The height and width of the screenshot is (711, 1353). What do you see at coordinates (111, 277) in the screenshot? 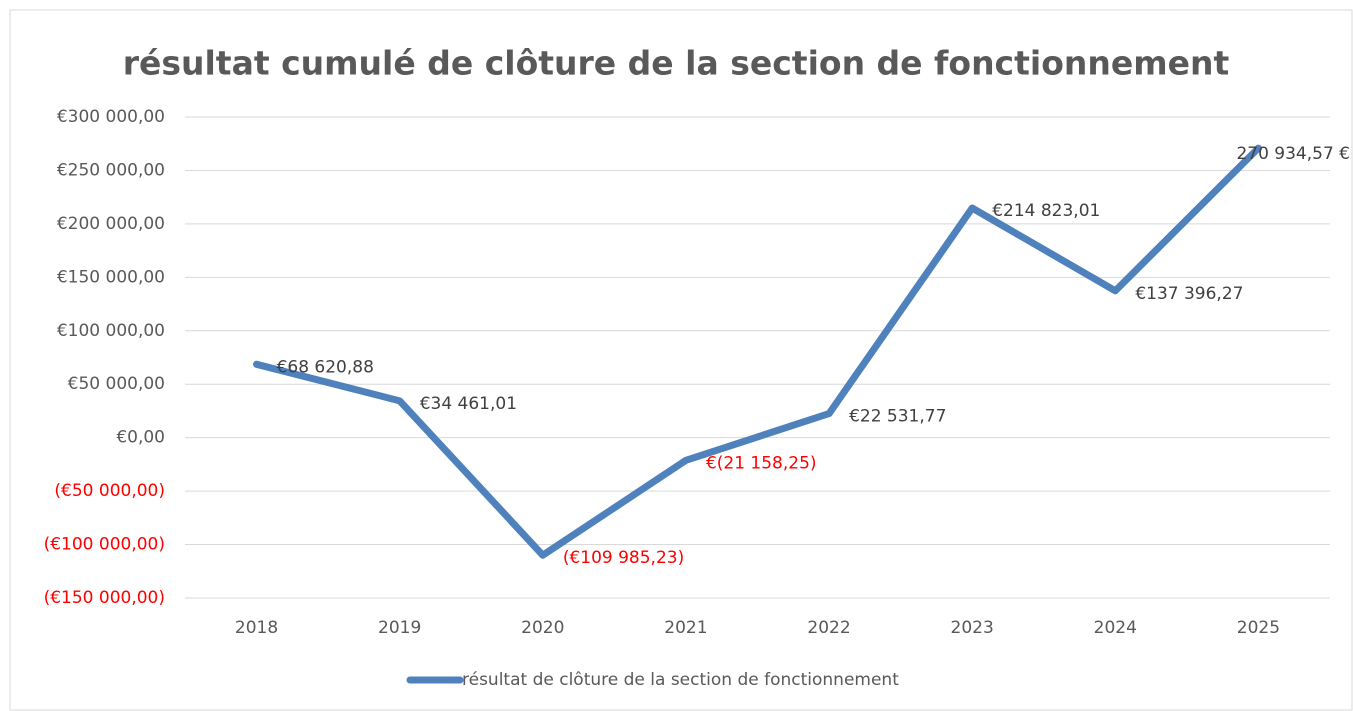
I see `y-tick-label: €150 000,00` at bounding box center [111, 277].